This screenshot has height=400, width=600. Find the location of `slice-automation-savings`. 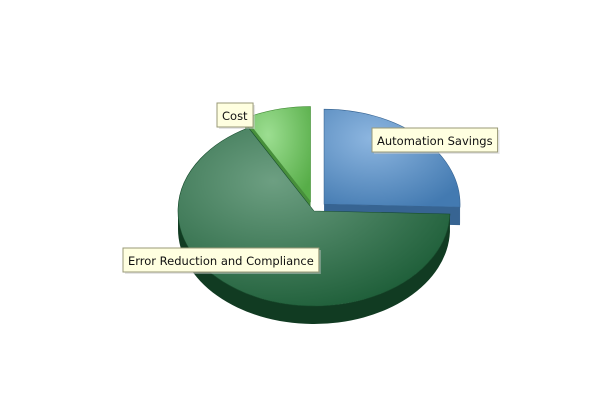

slice-automation-savings is located at coordinates (392, 158).